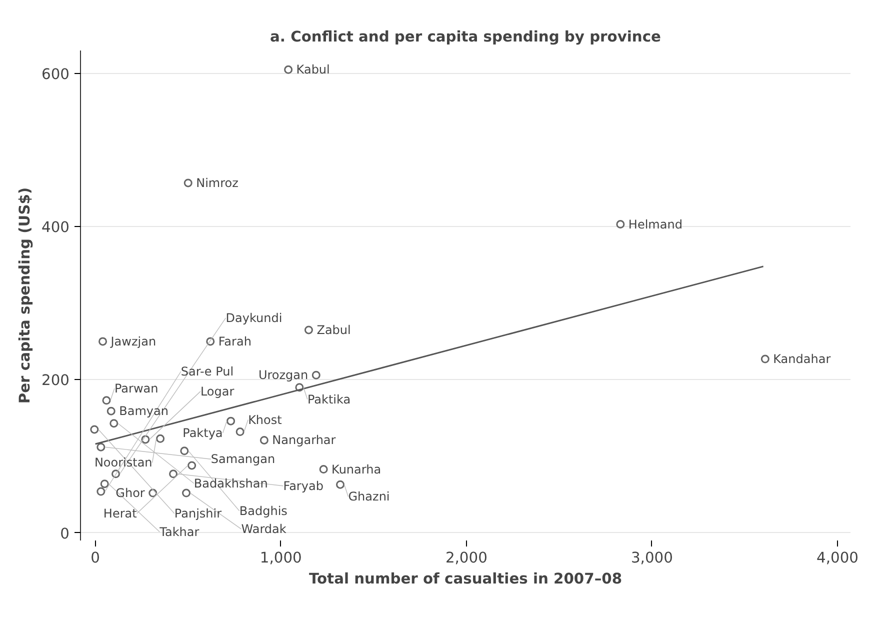  What do you see at coordinates (263, 529) in the screenshot?
I see `annotation: Wardak` at bounding box center [263, 529].